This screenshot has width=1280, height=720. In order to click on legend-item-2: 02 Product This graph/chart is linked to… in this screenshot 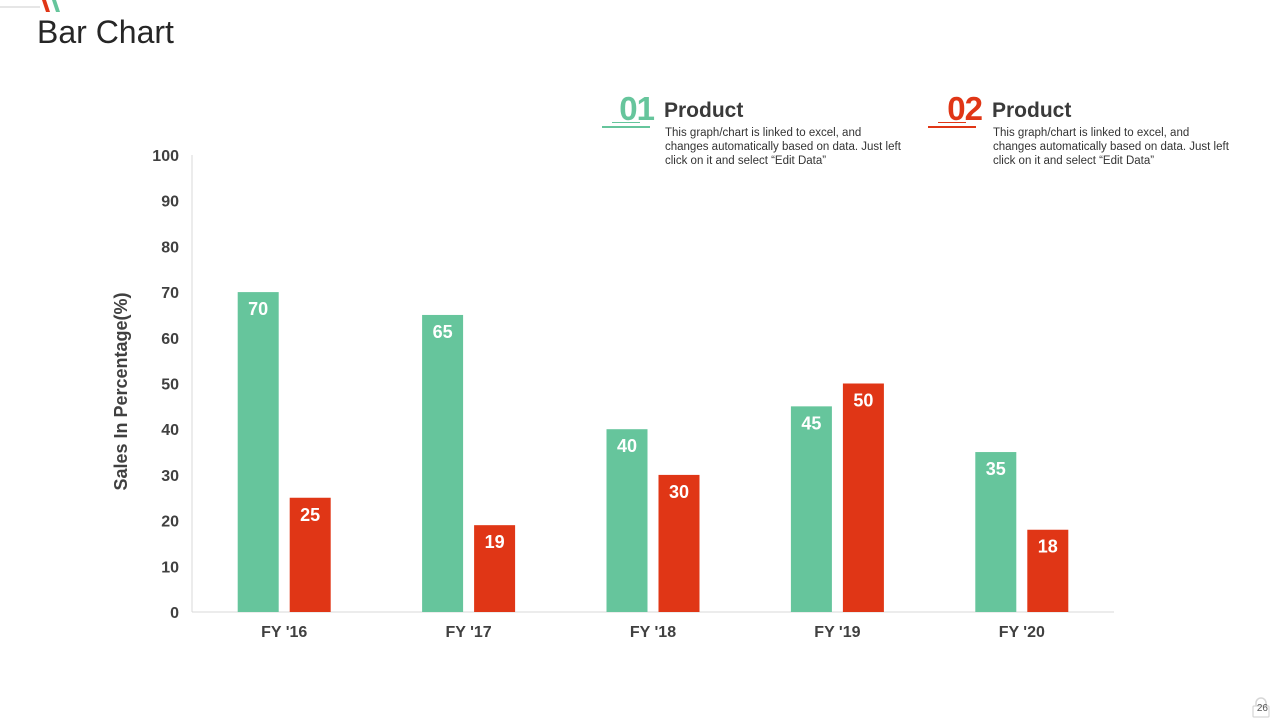, I will do `click(1077, 131)`.